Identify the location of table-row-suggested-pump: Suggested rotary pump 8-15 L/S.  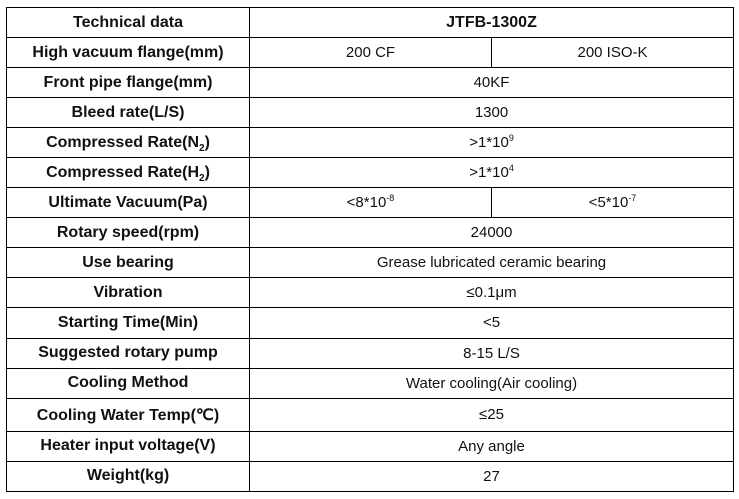
(370, 353).